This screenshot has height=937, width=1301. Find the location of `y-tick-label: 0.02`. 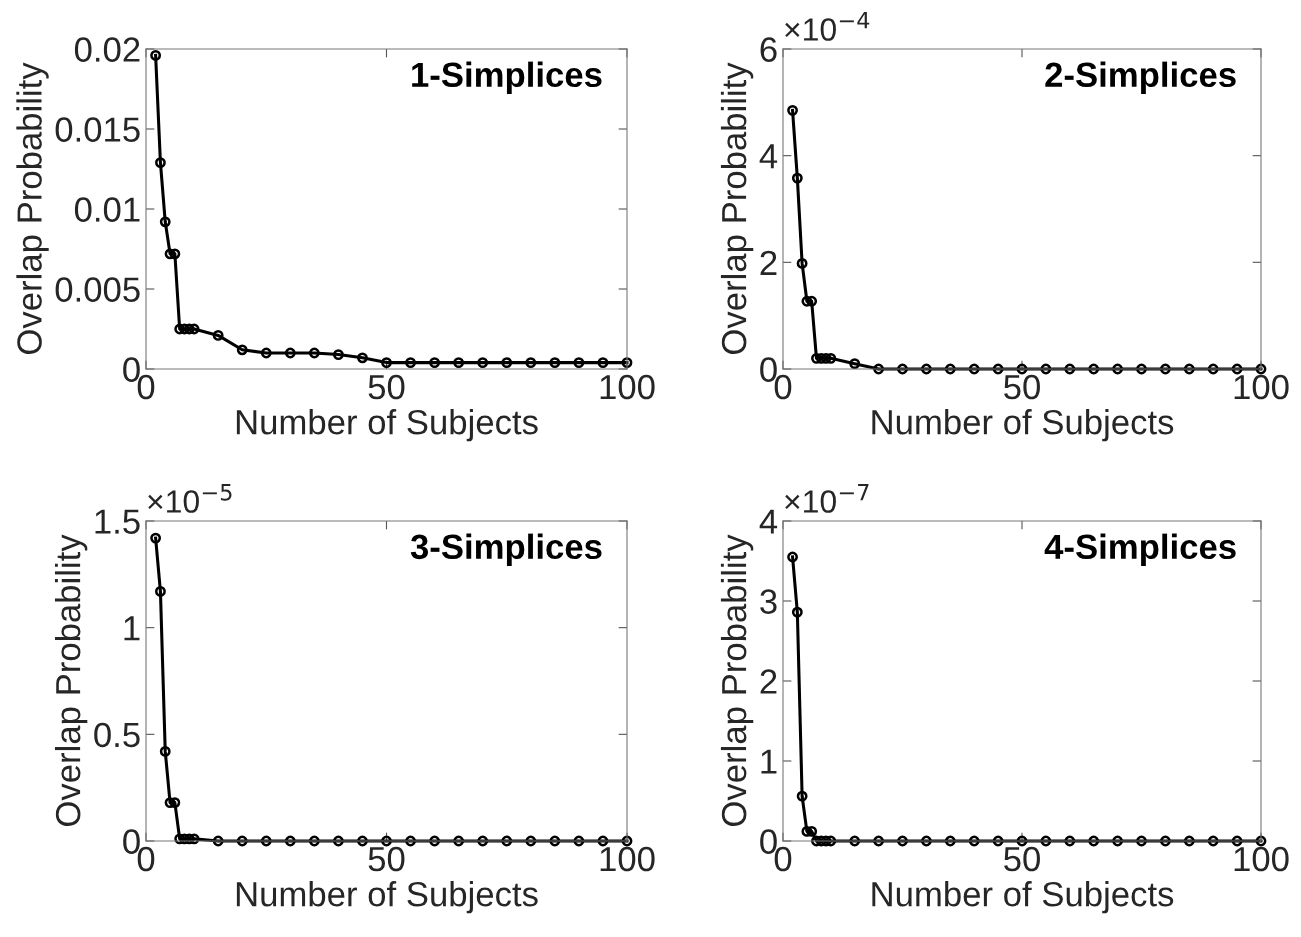

y-tick-label: 0.02 is located at coordinates (107, 49).